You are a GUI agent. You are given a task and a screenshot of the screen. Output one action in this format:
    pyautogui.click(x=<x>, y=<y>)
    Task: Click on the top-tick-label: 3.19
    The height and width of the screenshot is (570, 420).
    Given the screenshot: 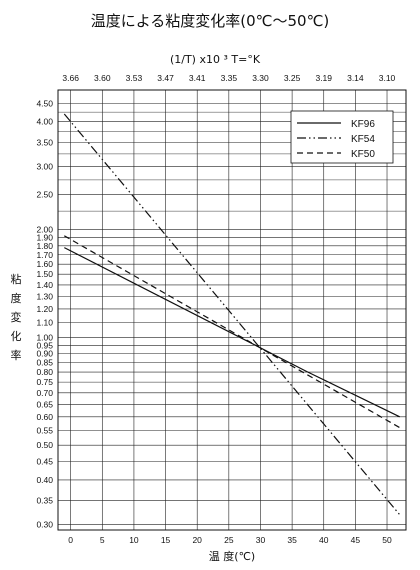 What is the action you would take?
    pyautogui.click(x=323, y=78)
    